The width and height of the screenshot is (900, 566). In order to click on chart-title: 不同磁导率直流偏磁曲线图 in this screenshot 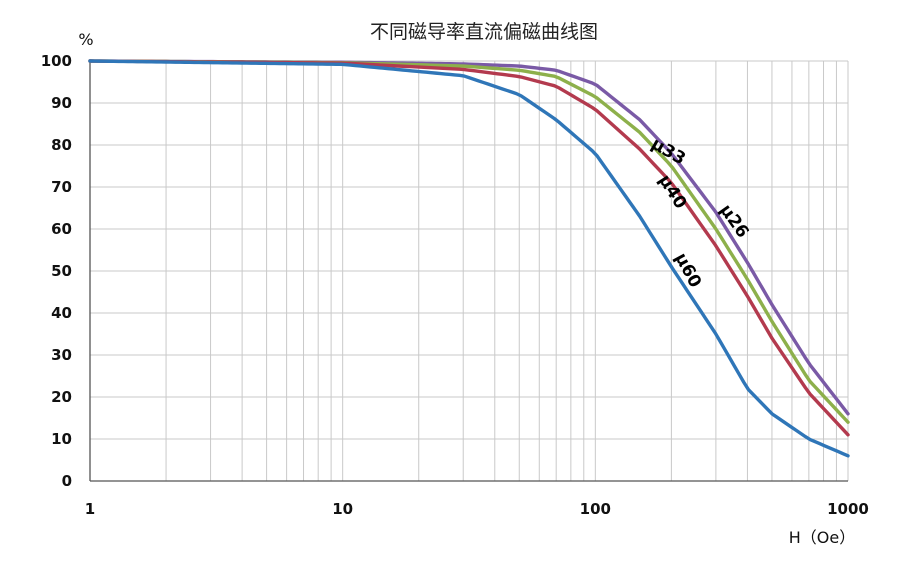, I will do `click(484, 32)`.